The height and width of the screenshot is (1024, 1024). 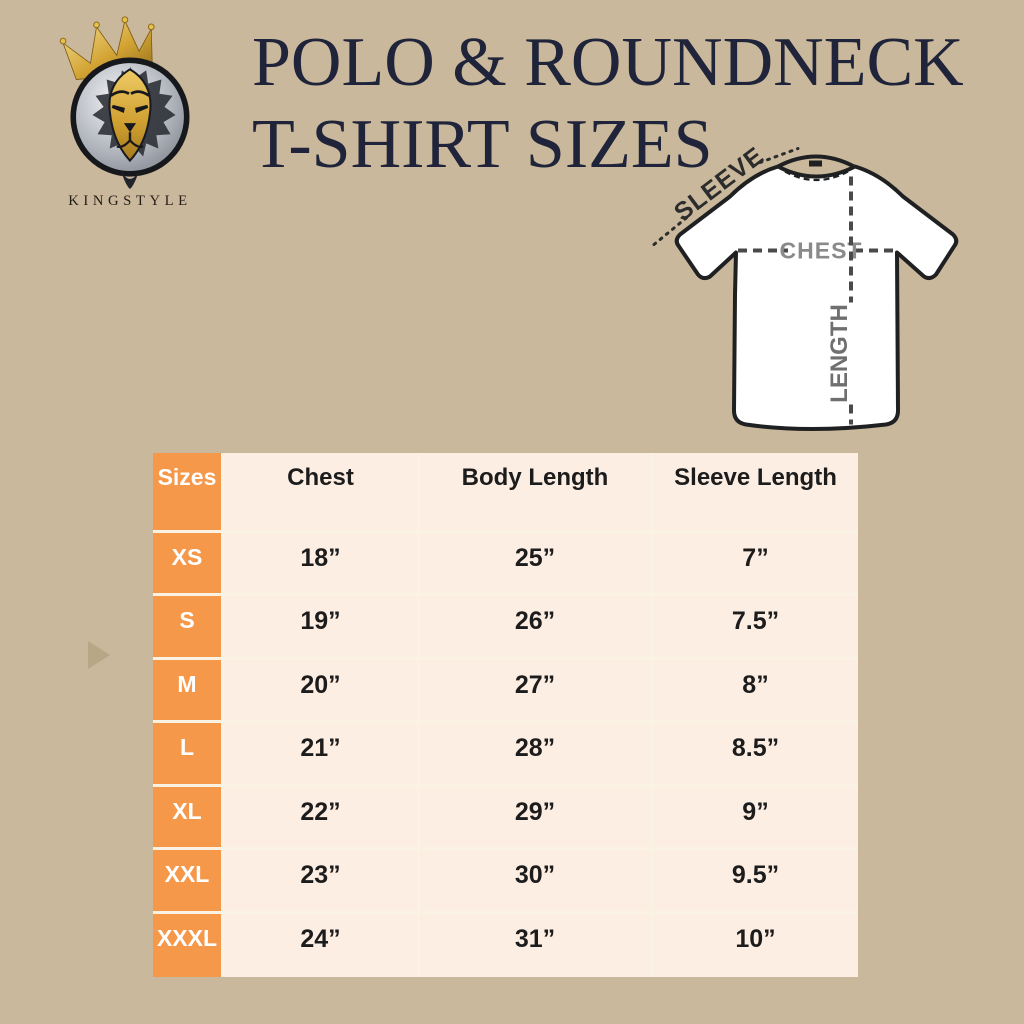 What do you see at coordinates (755, 818) in the screenshot?
I see `cell-xl-sleeve-length: 9”` at bounding box center [755, 818].